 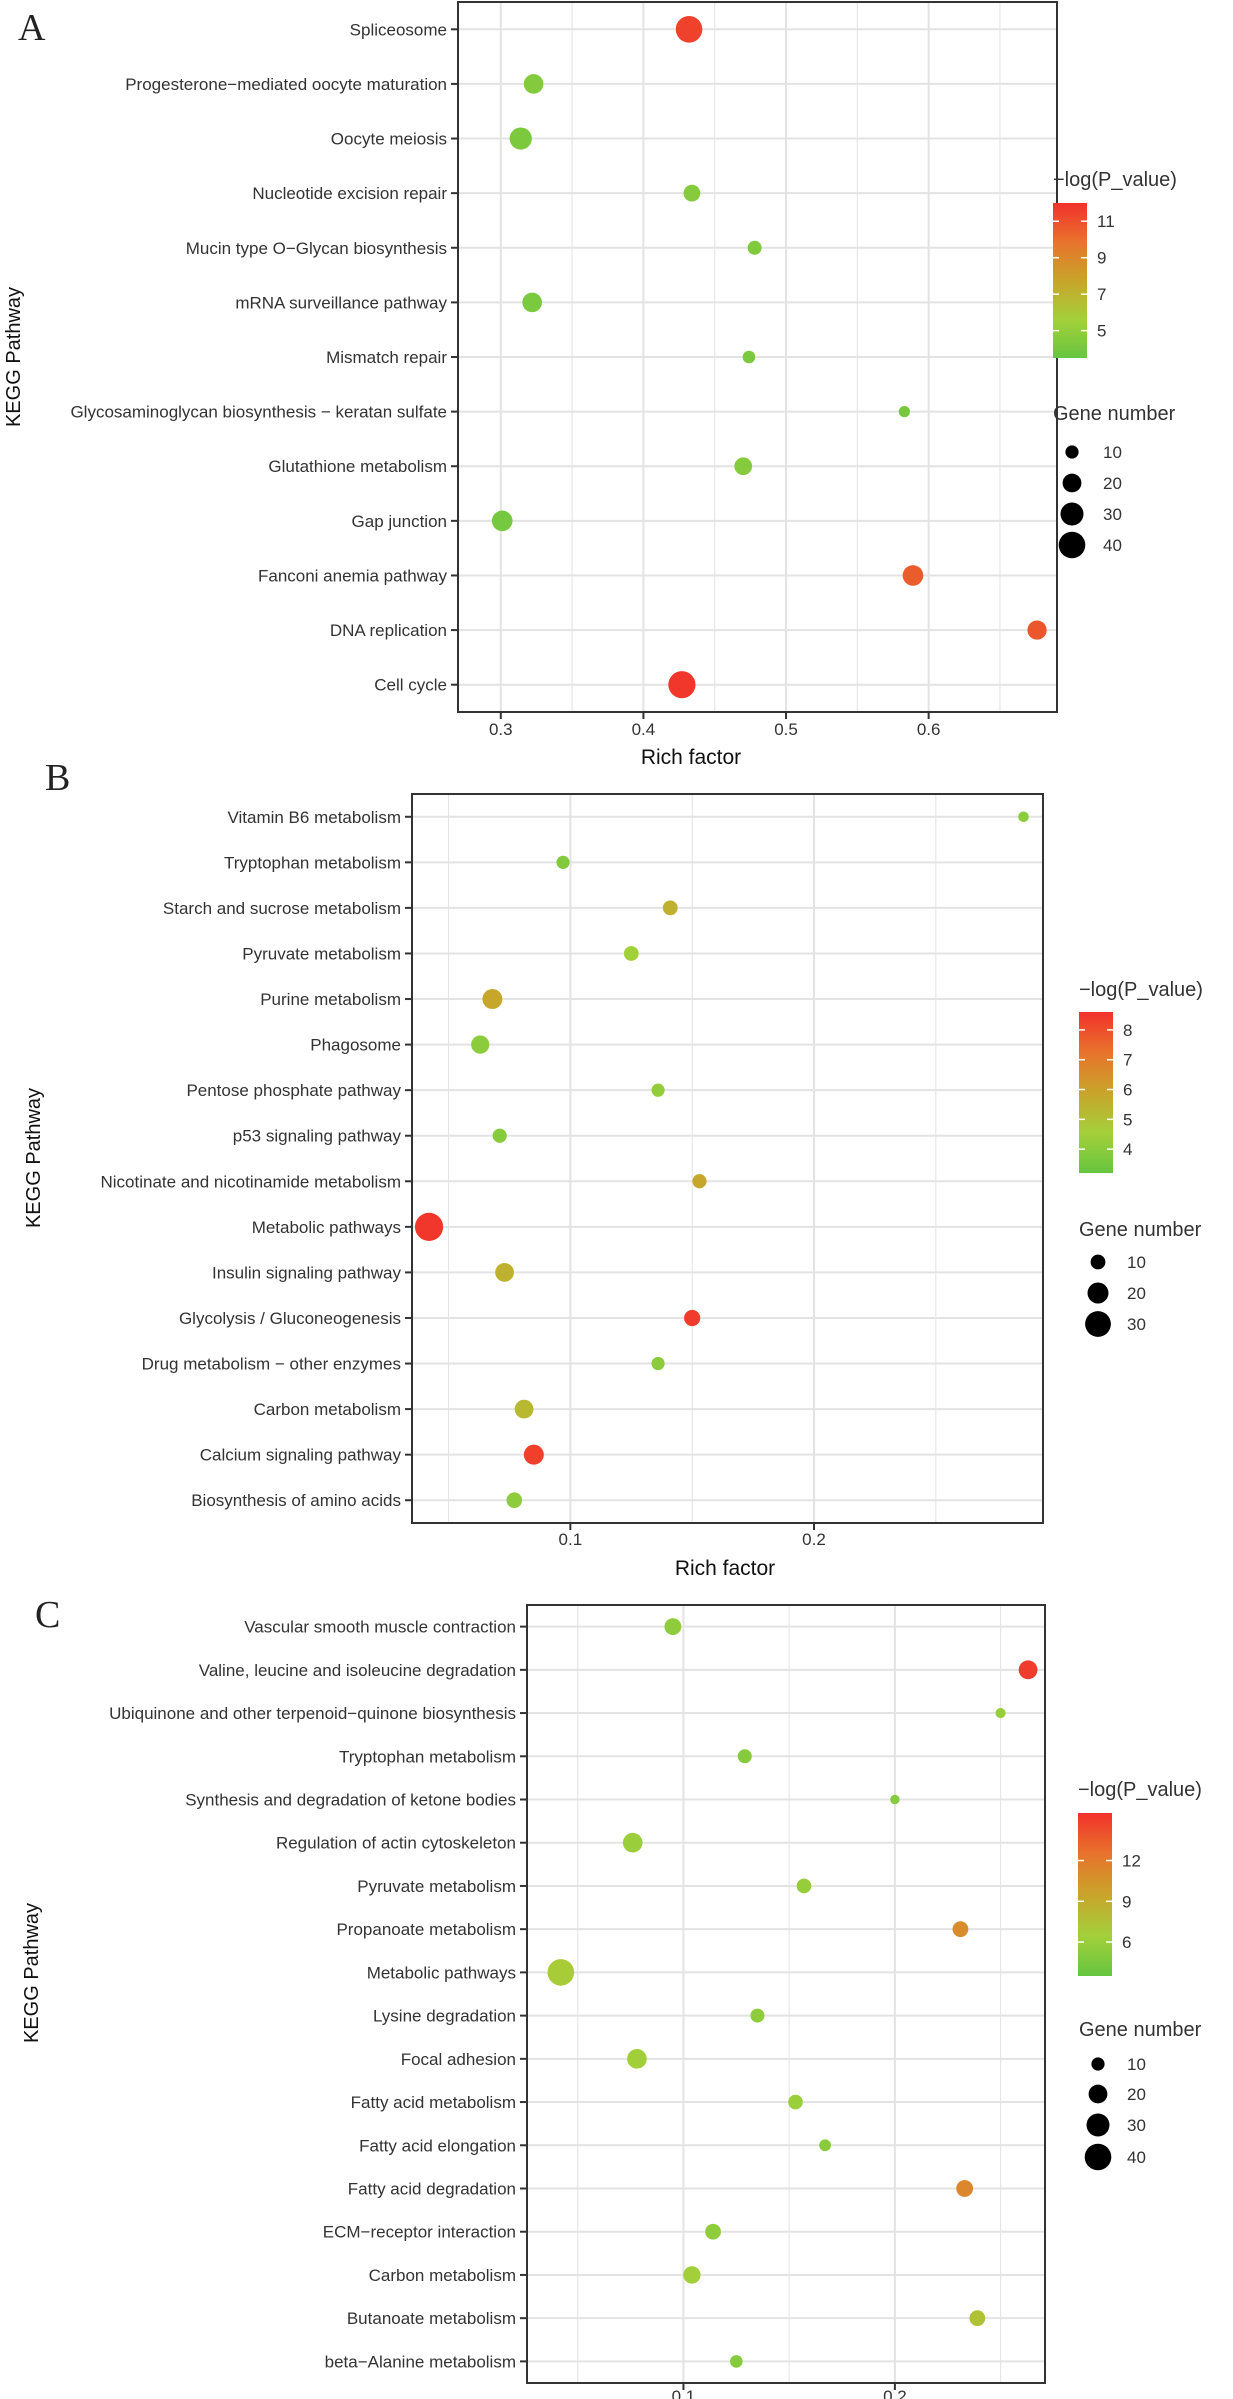 I want to click on pathway-label-progesterone-mediated-oocyte-maturation: Progesterone−mediated oocyte maturation, so click(x=286, y=84).